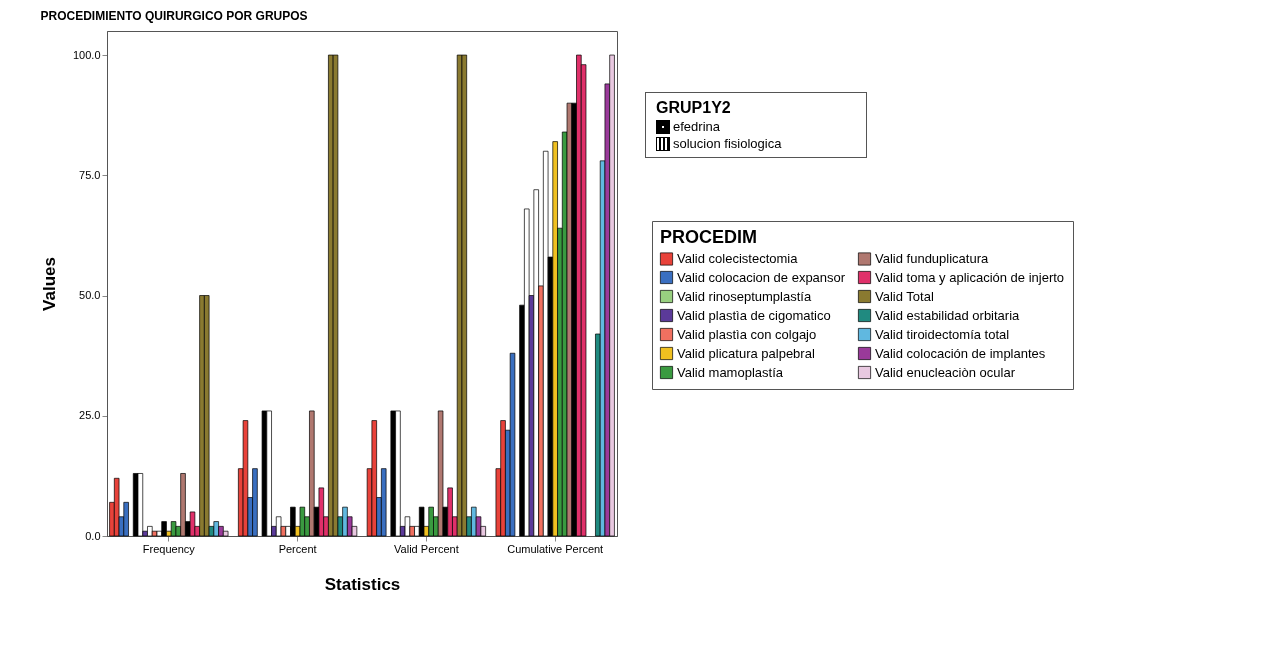 Image resolution: width=1265 pixels, height=660 pixels. I want to click on legend-label: Valid plicatura palpebral, so click(746, 353).